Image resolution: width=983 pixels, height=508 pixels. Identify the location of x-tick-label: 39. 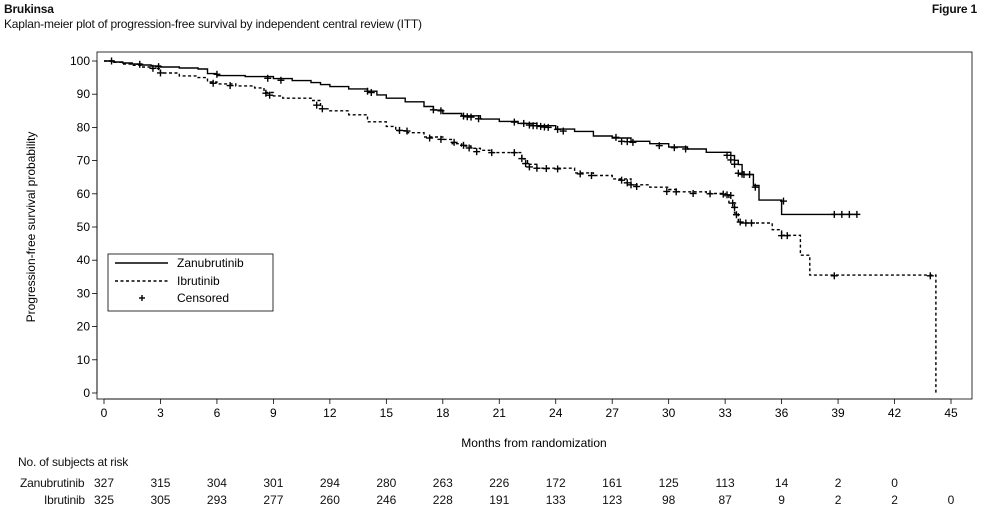
(838, 413).